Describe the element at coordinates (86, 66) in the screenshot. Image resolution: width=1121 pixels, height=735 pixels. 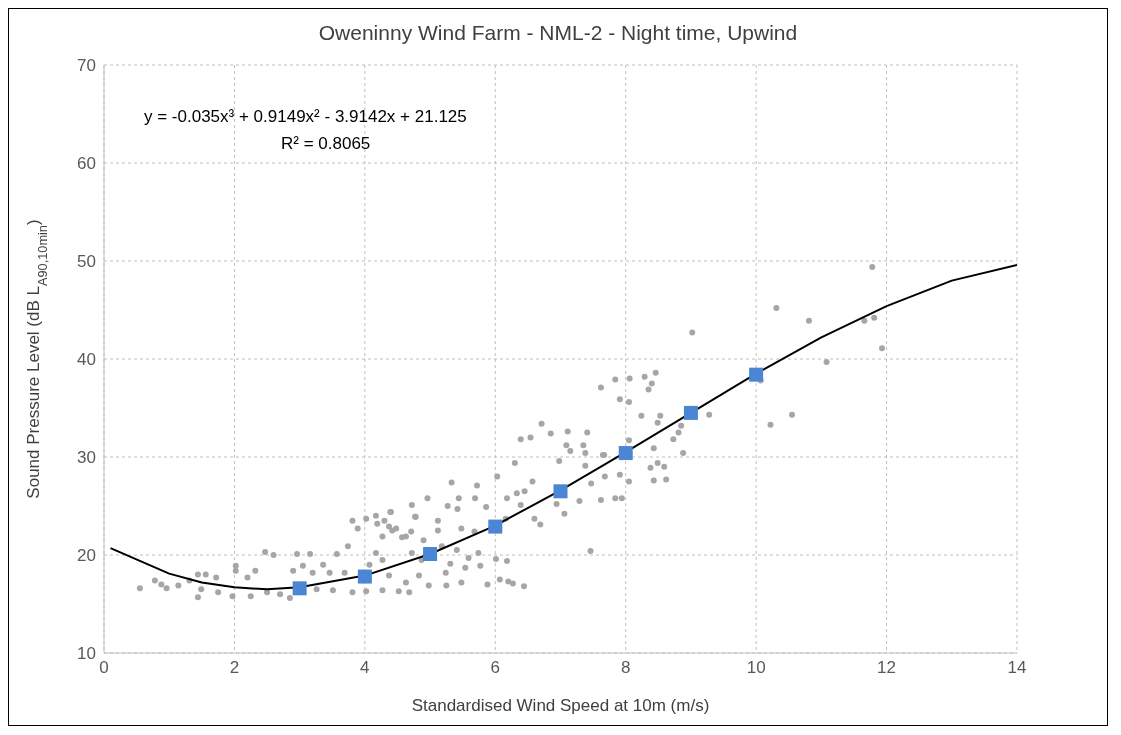
I see `y-tick-label: 70` at that location.